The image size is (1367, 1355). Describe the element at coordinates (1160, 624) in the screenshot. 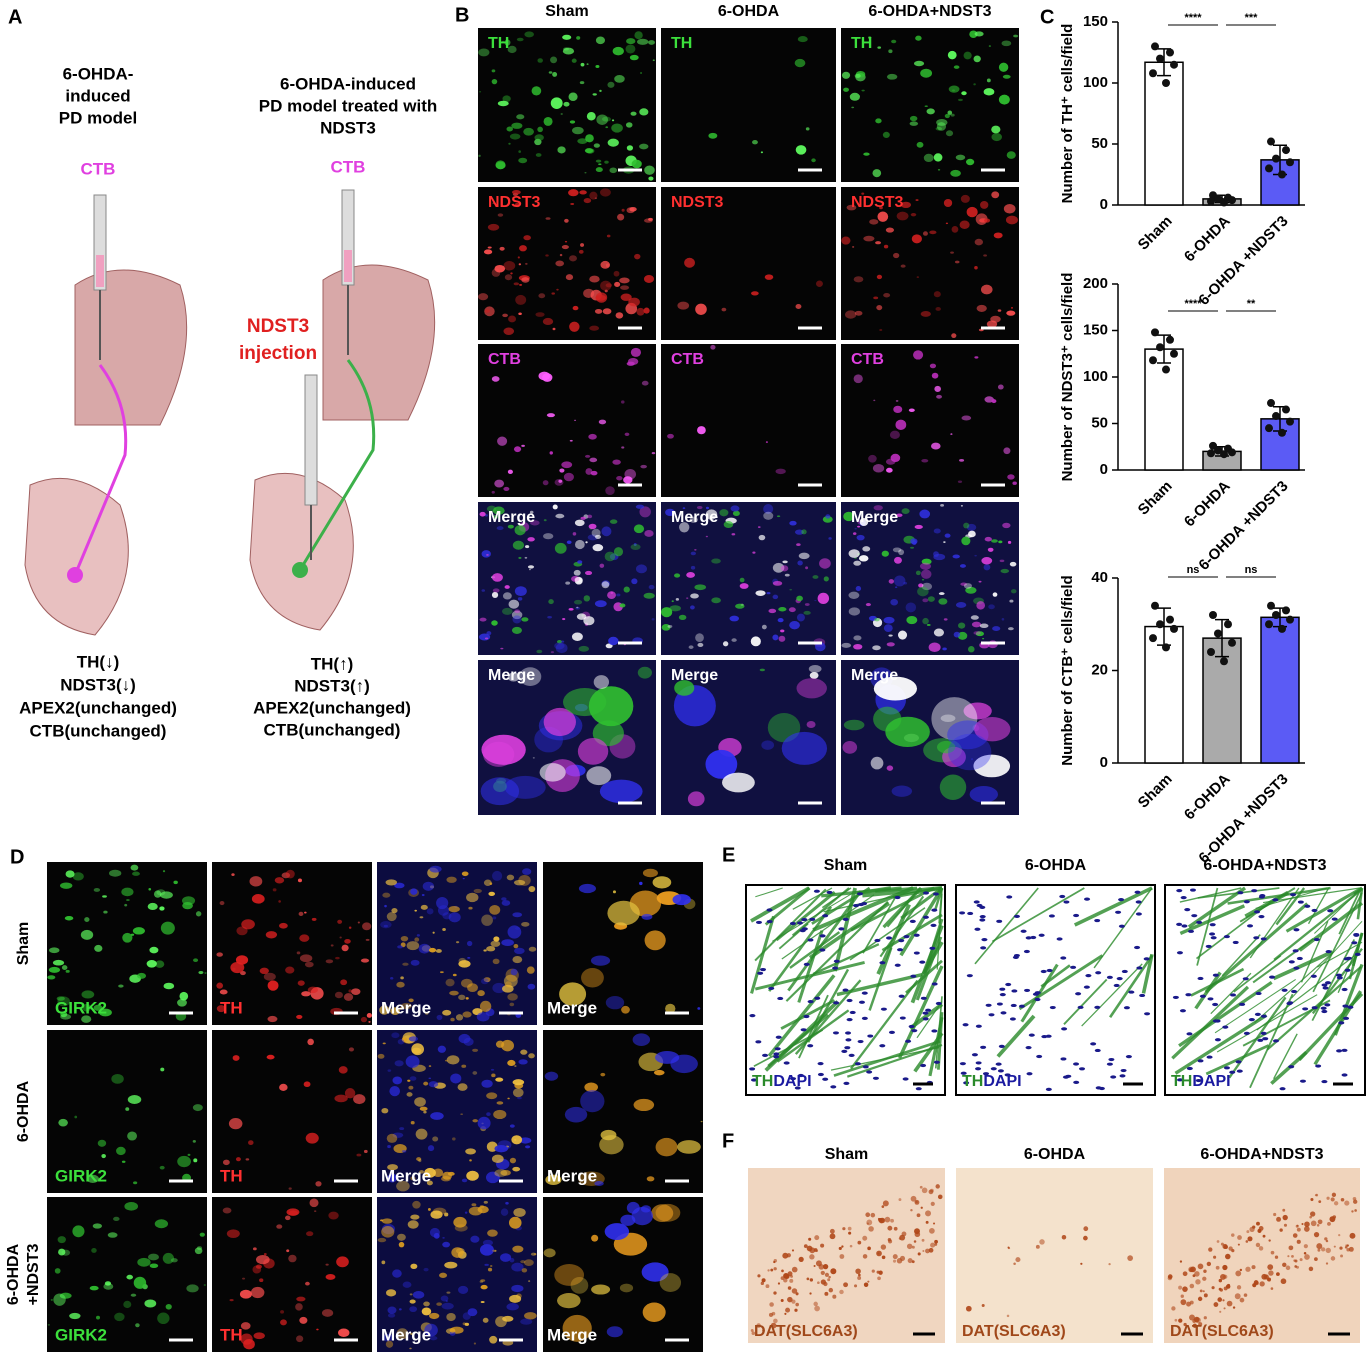

I see `data-point` at that location.